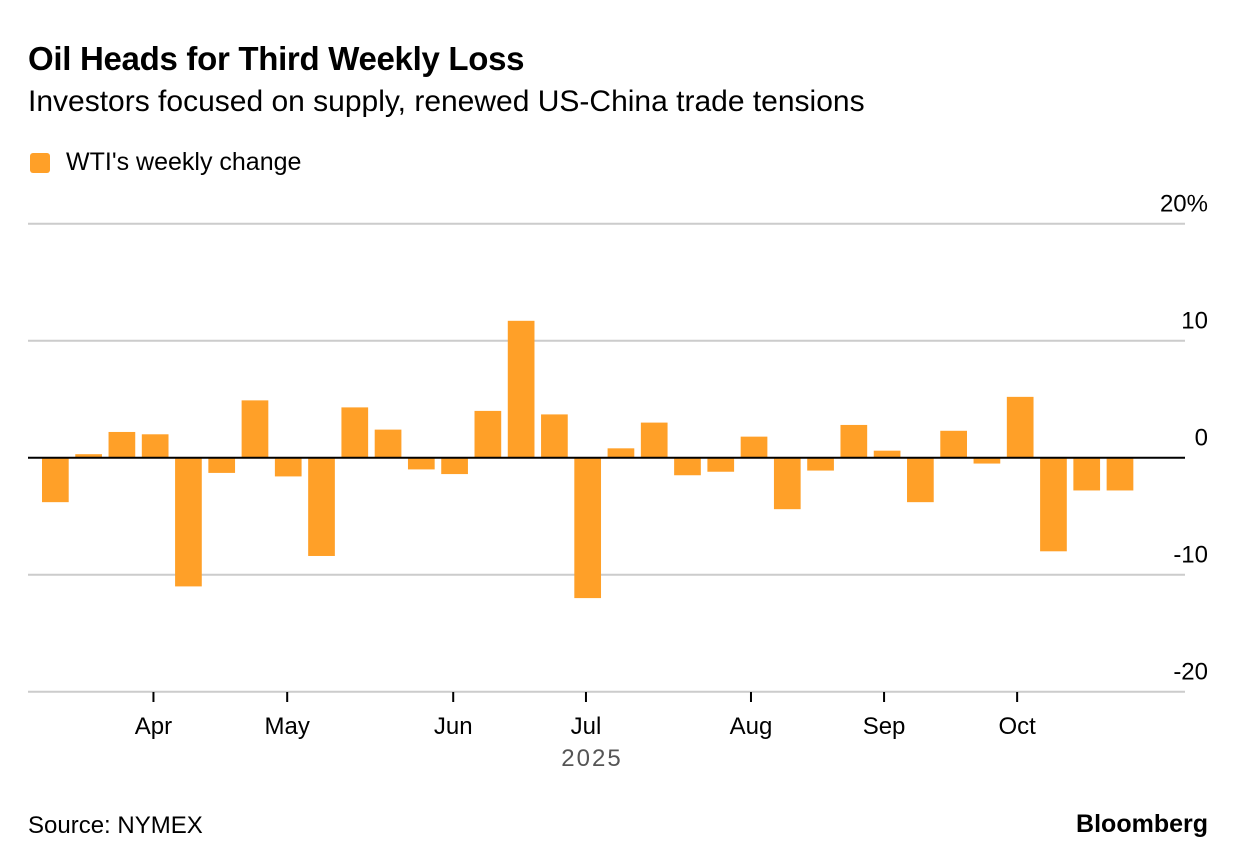 Image resolution: width=1237 pixels, height=868 pixels. What do you see at coordinates (1190, 672) in the screenshot?
I see `y-tick-label: -20` at bounding box center [1190, 672].